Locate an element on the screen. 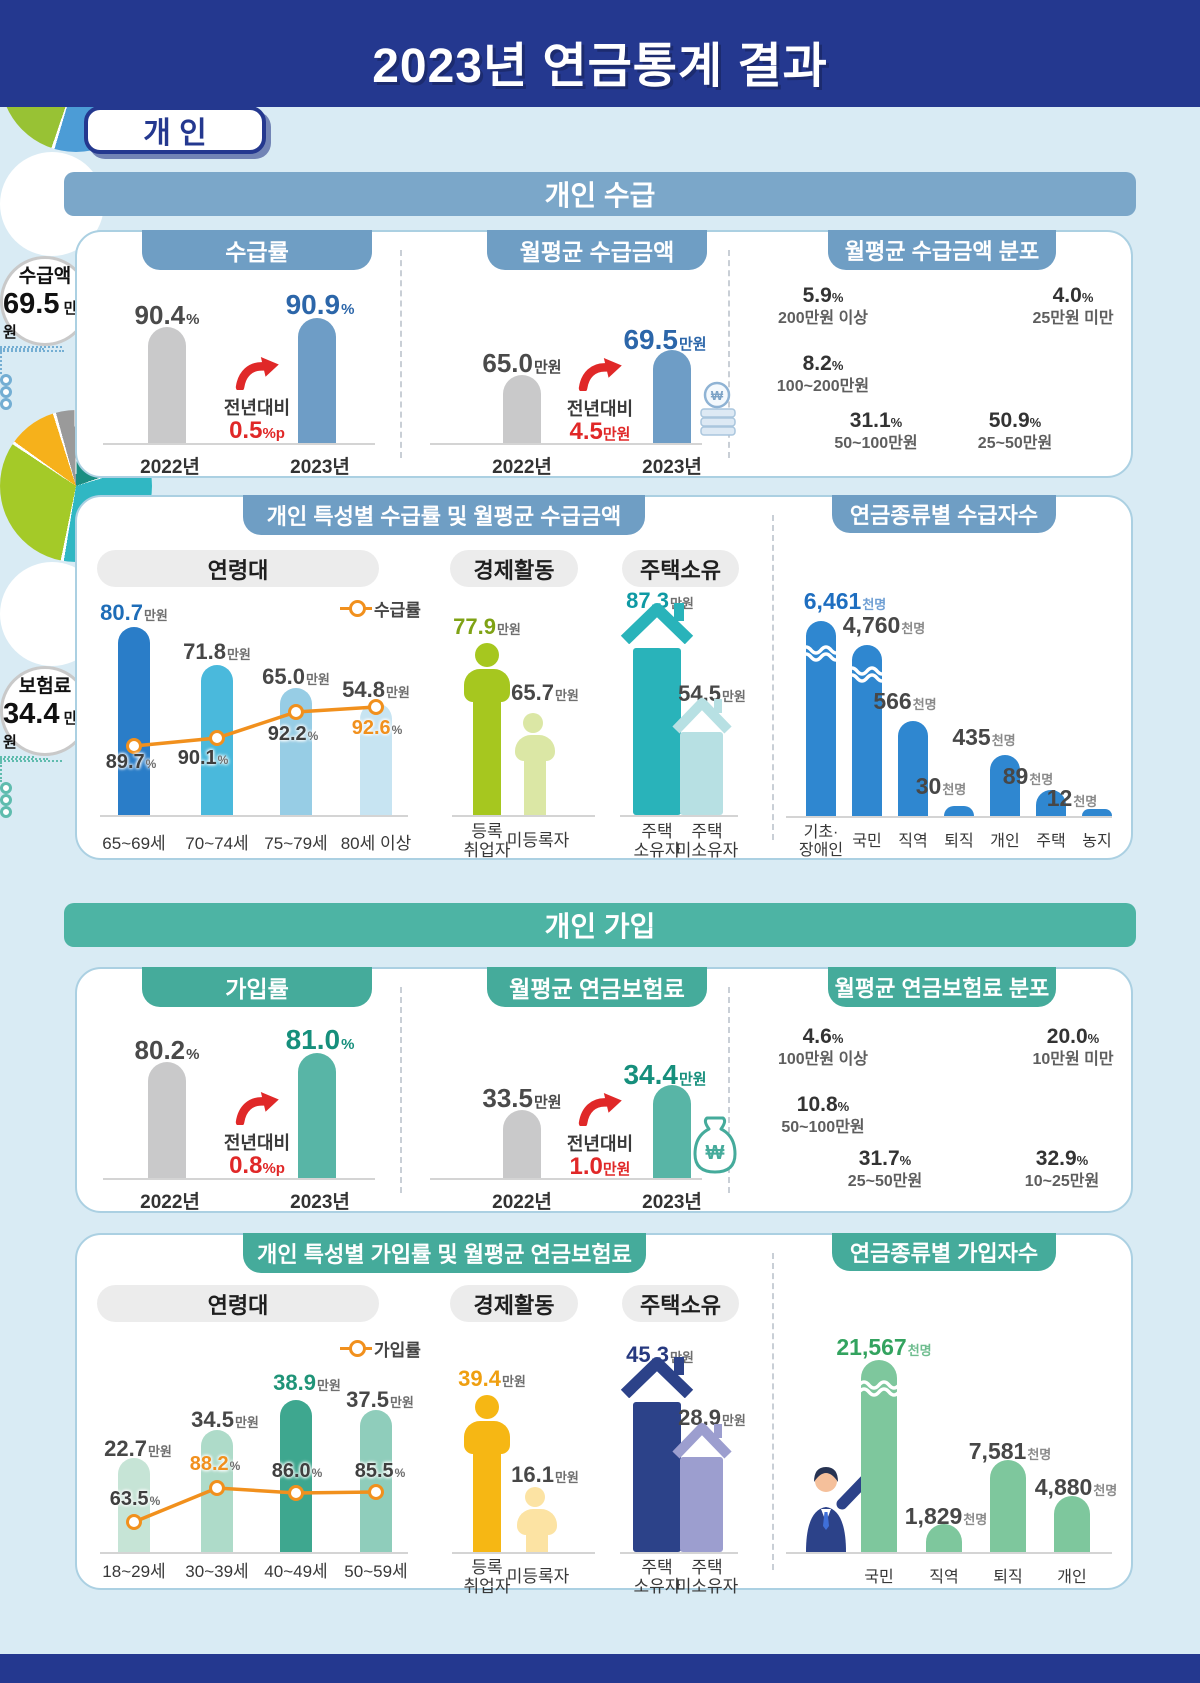  bar-premium-2022 is located at coordinates (522, 1144).